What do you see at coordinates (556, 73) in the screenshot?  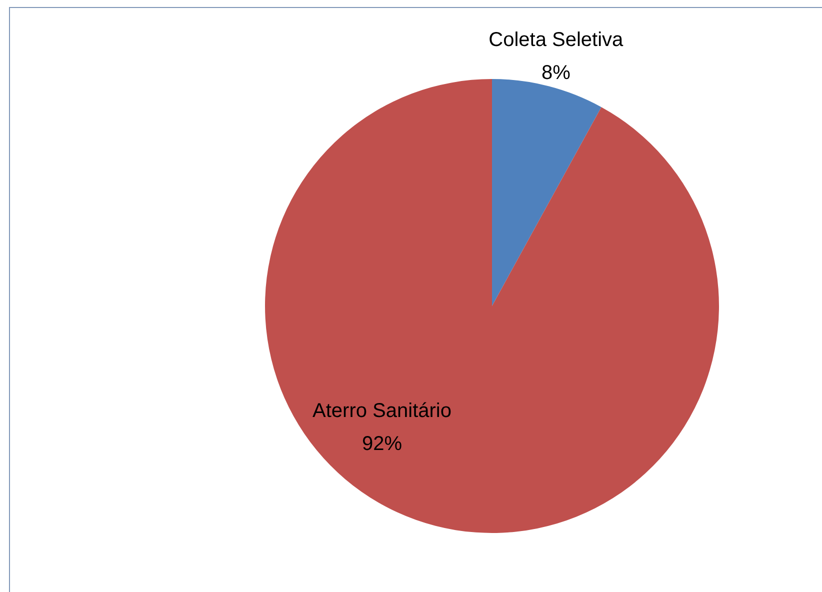 I see `data-label: 8%` at bounding box center [556, 73].